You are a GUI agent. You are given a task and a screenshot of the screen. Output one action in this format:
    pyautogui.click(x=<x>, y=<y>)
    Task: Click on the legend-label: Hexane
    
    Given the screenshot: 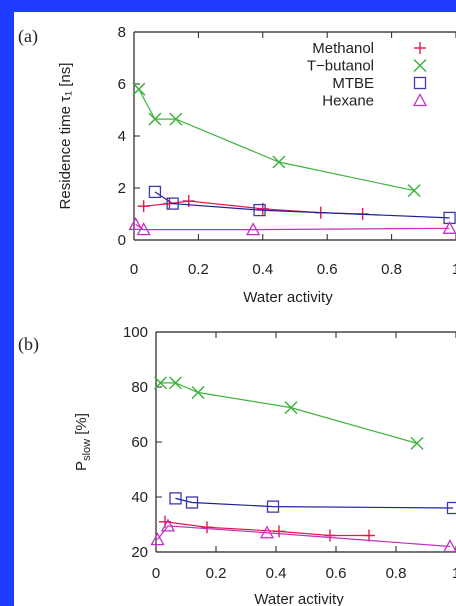 What is the action you would take?
    pyautogui.click(x=348, y=101)
    